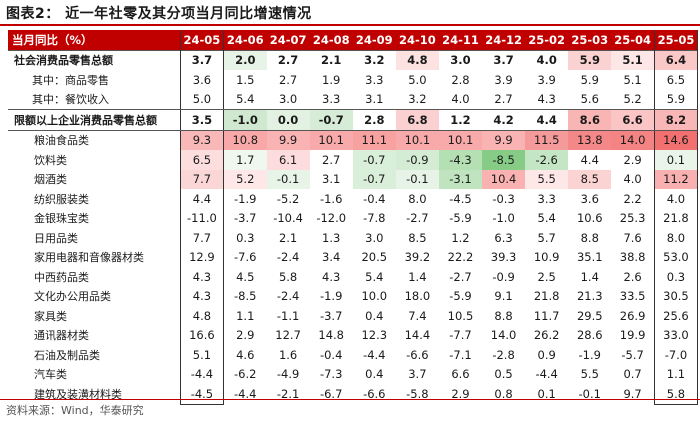  What do you see at coordinates (245, 335) in the screenshot?
I see `table-cell: 2.9` at bounding box center [245, 335].